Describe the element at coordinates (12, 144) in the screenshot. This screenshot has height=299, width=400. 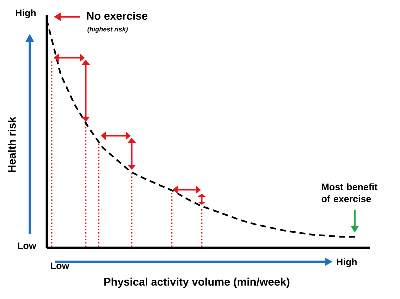
I see `y-axis-title: Health risk` at that location.